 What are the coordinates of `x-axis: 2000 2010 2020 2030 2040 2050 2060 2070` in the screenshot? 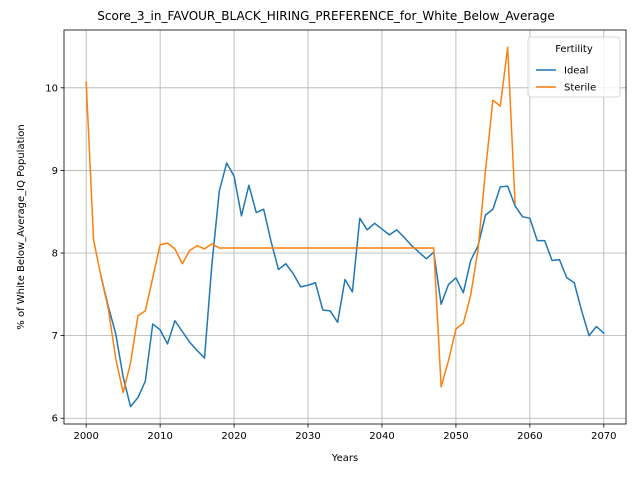 It's located at (345, 433).